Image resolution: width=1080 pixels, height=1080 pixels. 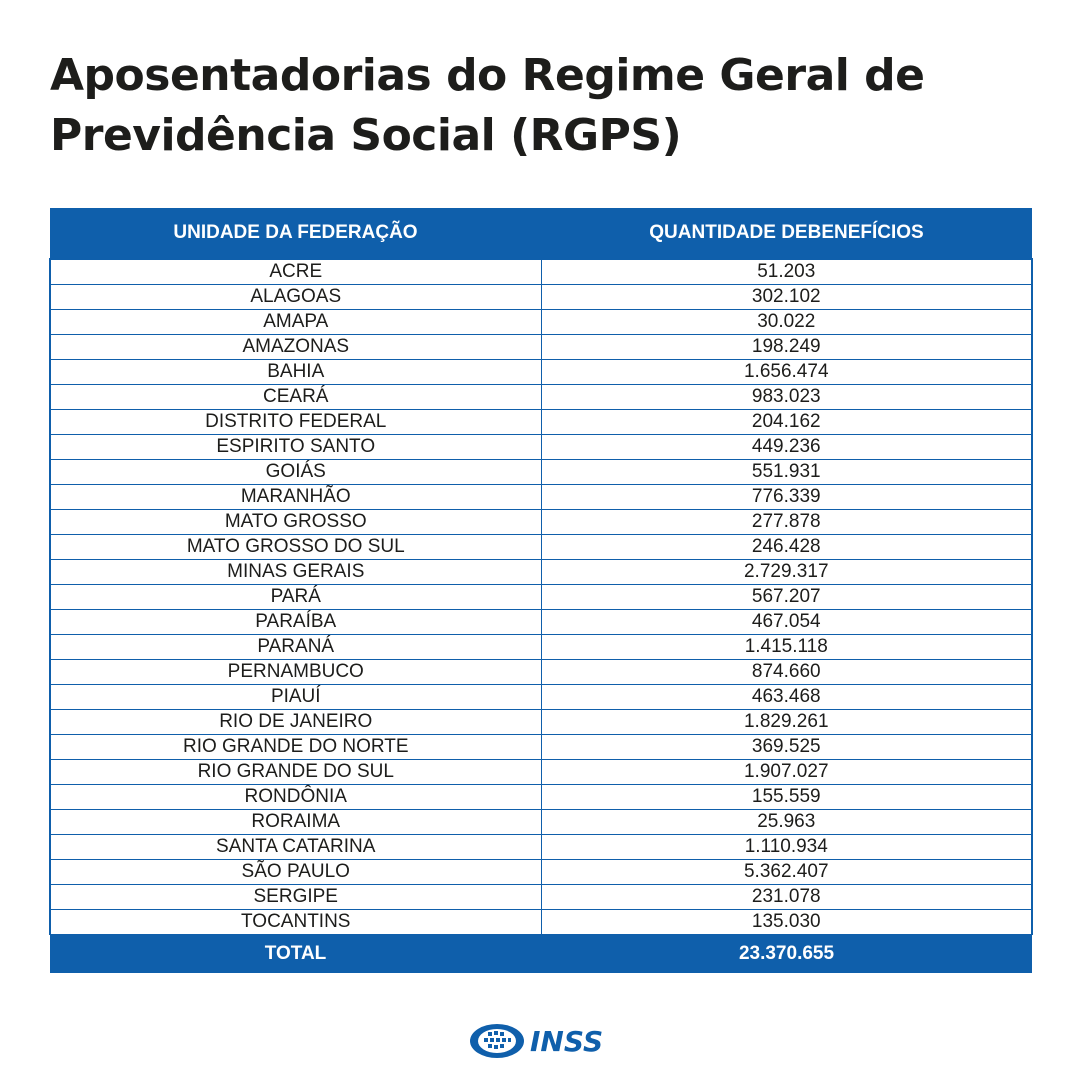 I want to click on quantity-cell: 302.102, so click(x=786, y=297).